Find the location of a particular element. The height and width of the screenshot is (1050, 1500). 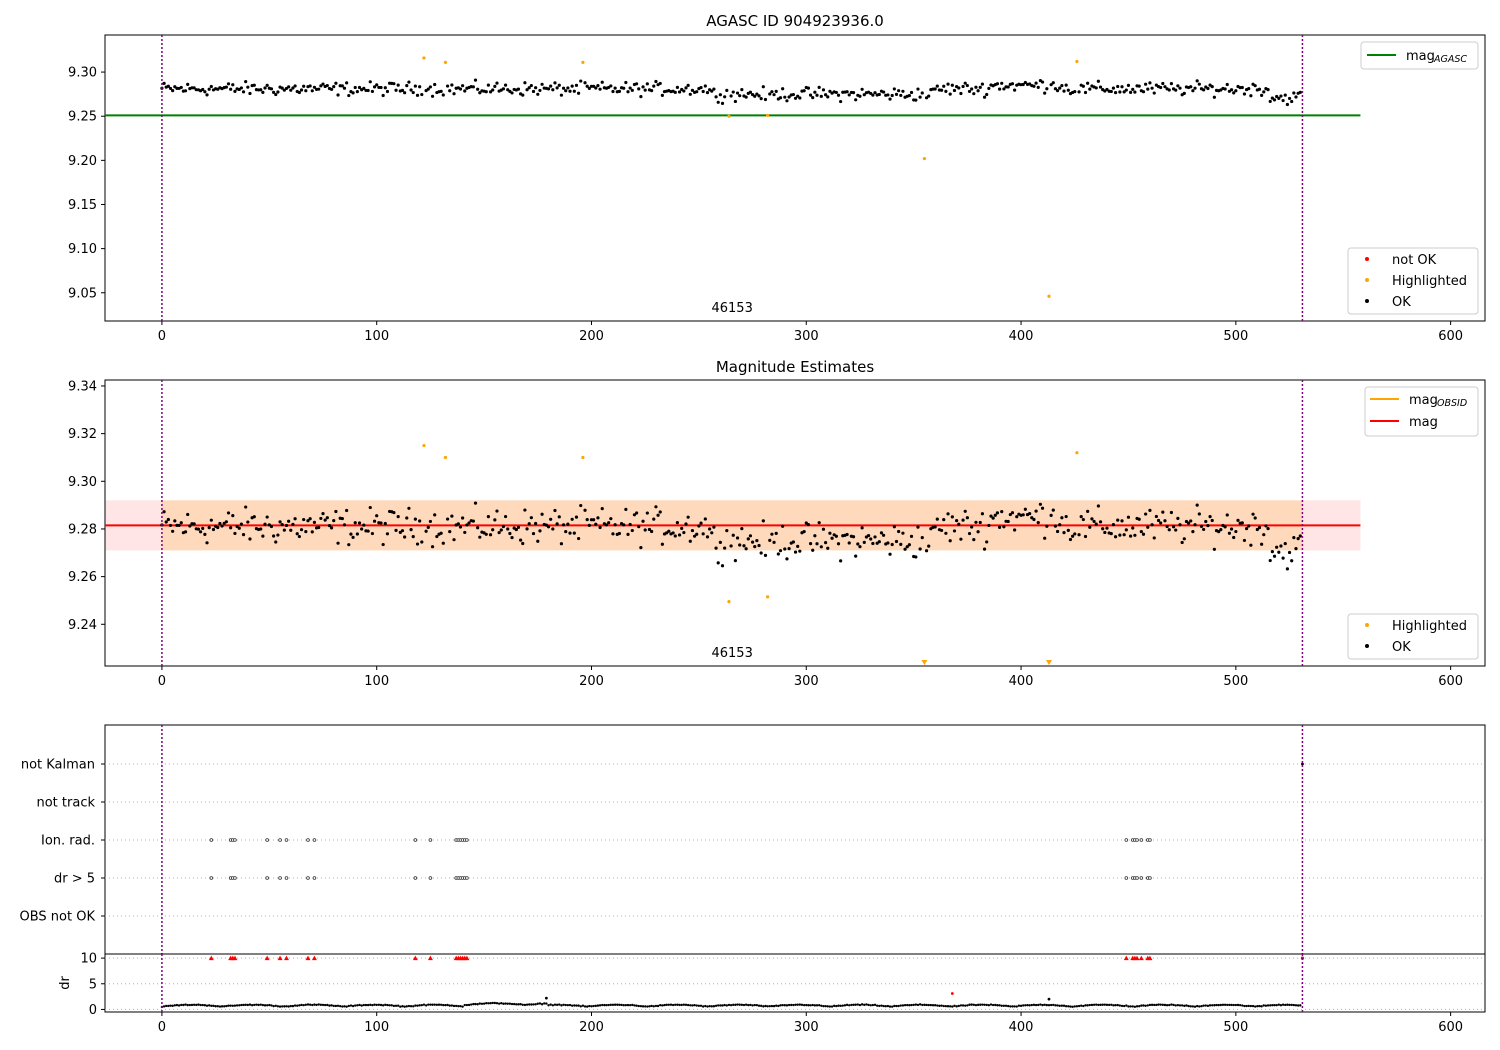

panel1-highlighted-point is located at coordinates (1049, 296).